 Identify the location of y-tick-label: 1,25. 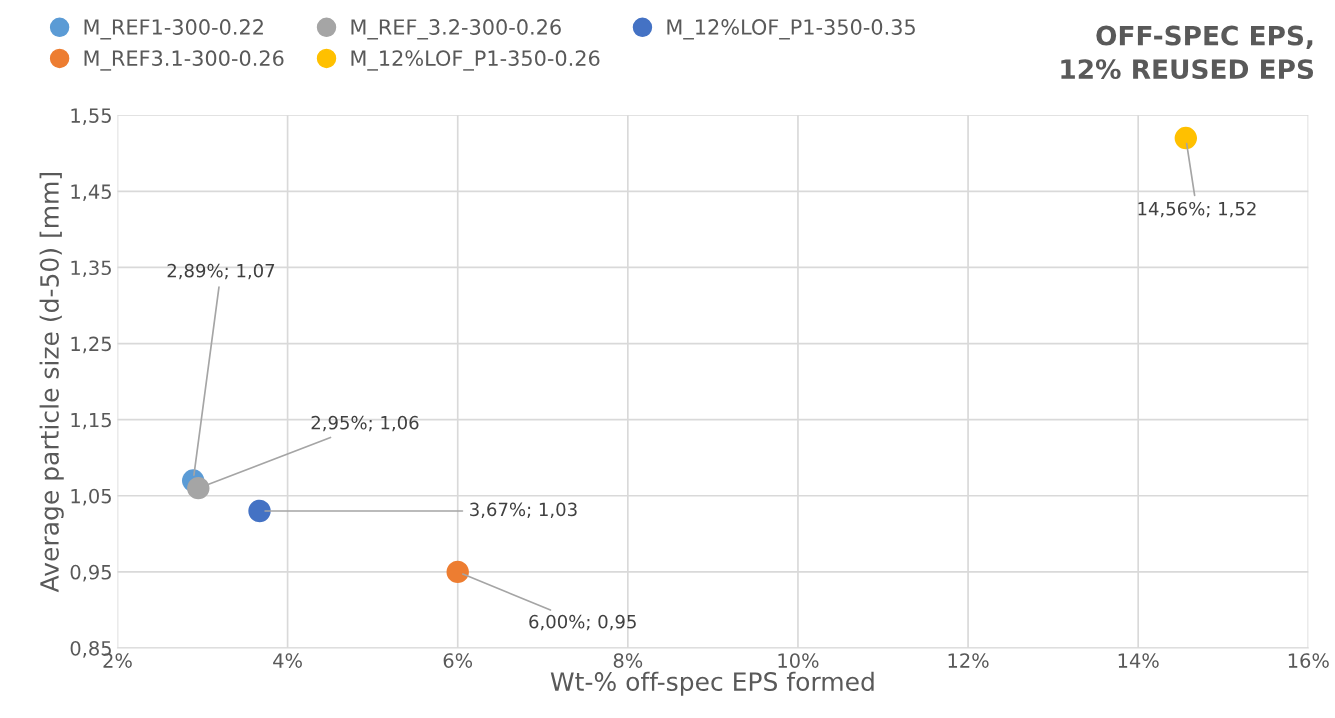
(91, 345).